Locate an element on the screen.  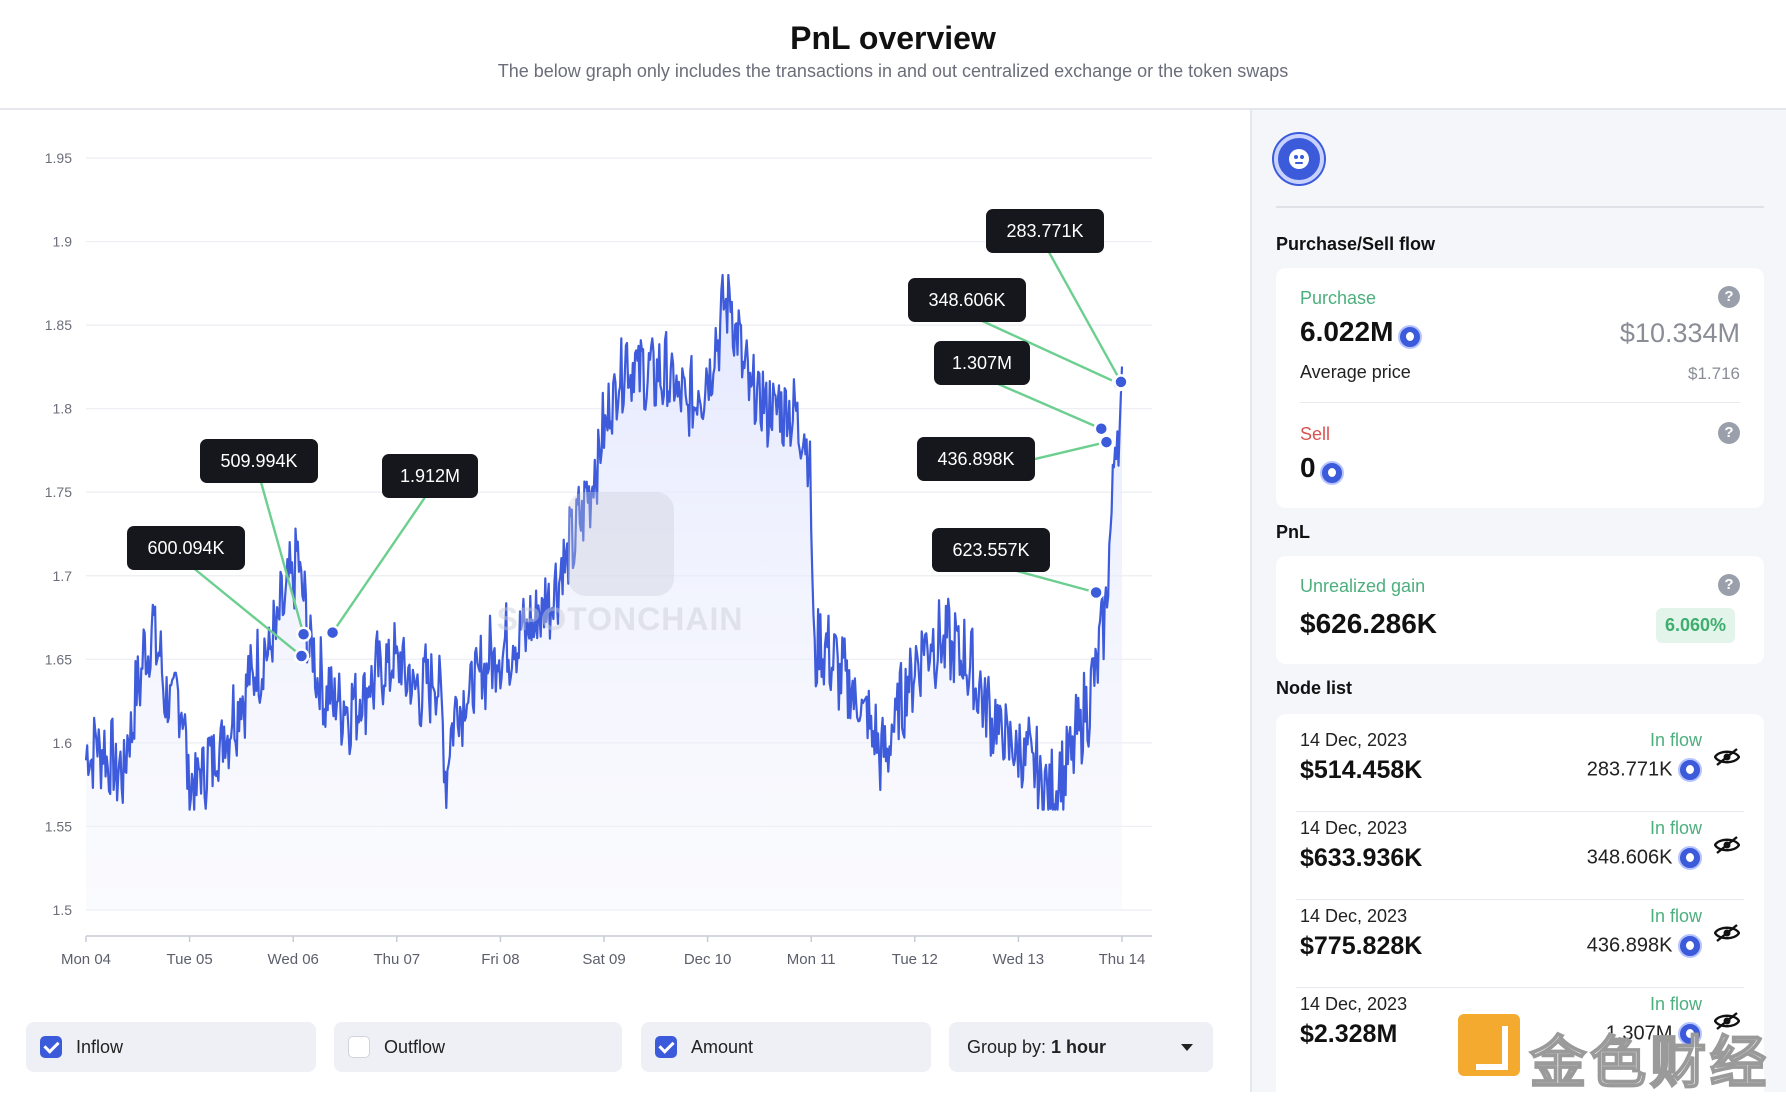
node-amount: 1.307M is located at coordinates (1639, 1033).